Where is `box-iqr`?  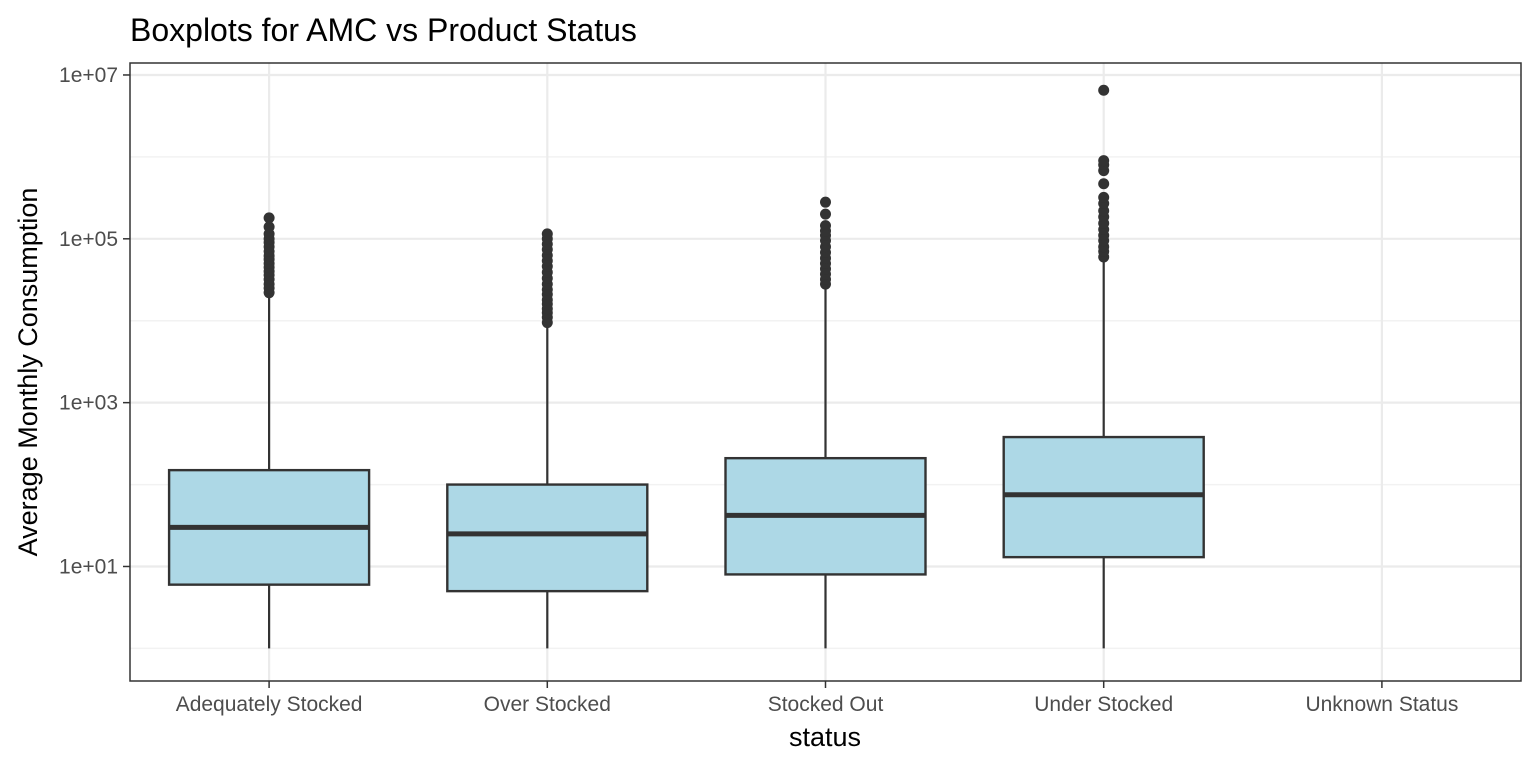 box-iqr is located at coordinates (547, 538).